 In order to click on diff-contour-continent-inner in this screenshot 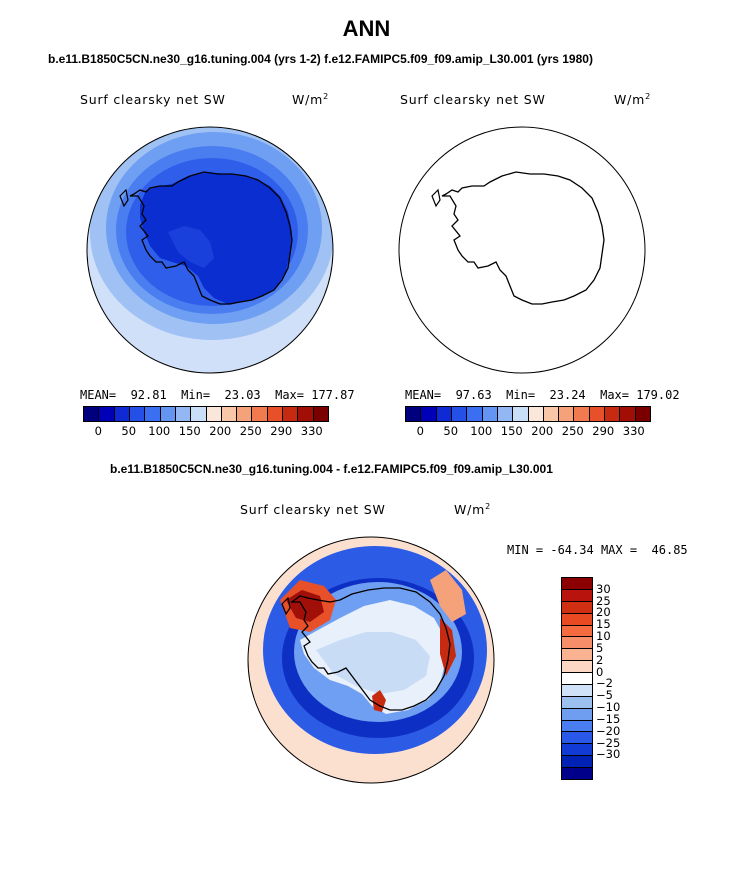, I will do `click(373, 663)`.